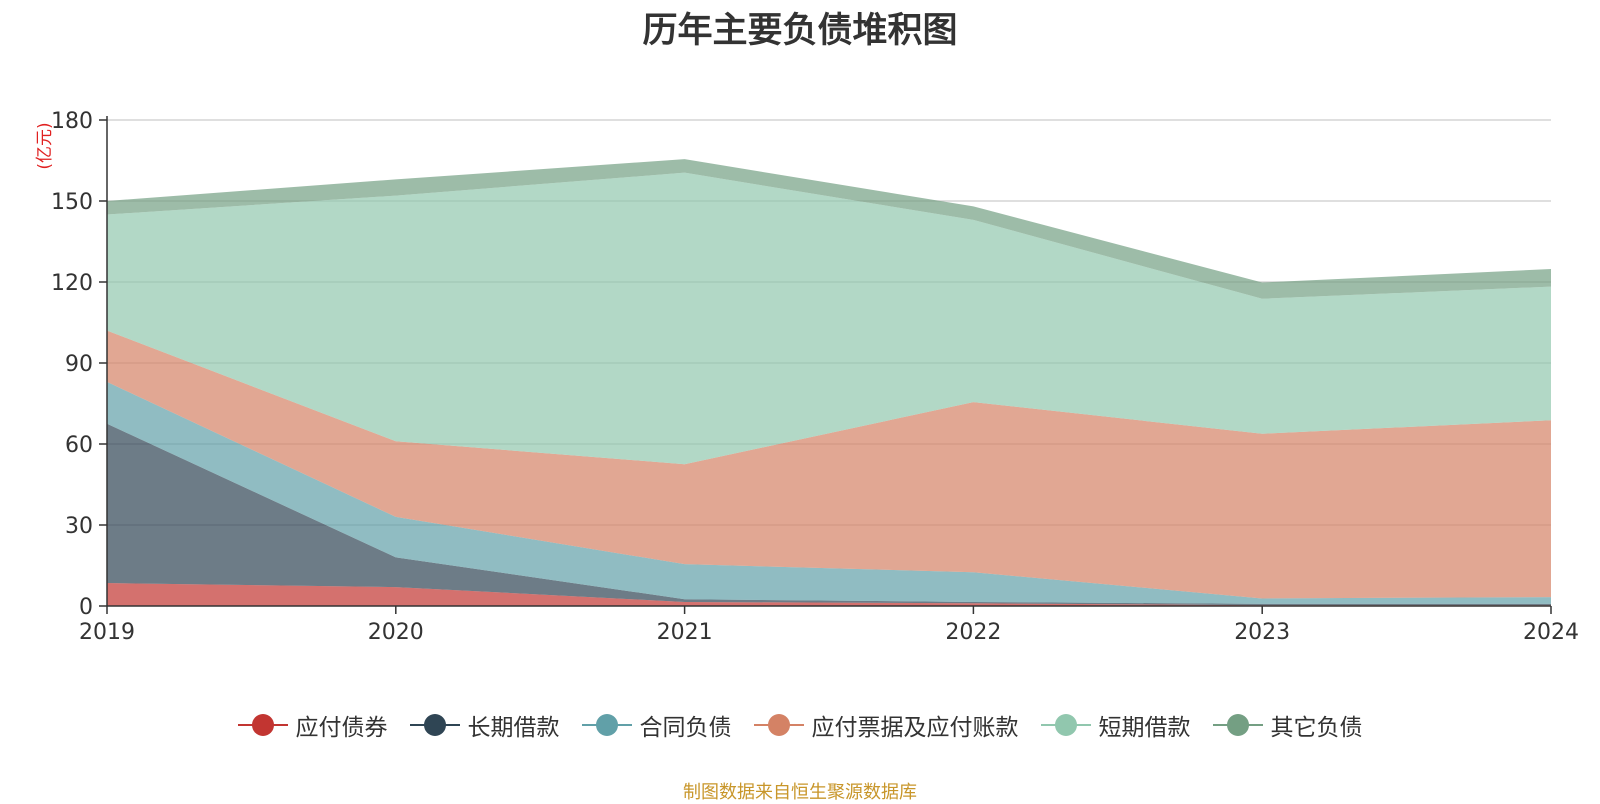 This screenshot has height=804, width=1600. Describe the element at coordinates (1551, 632) in the screenshot. I see `x-tick-label: 2024` at that location.